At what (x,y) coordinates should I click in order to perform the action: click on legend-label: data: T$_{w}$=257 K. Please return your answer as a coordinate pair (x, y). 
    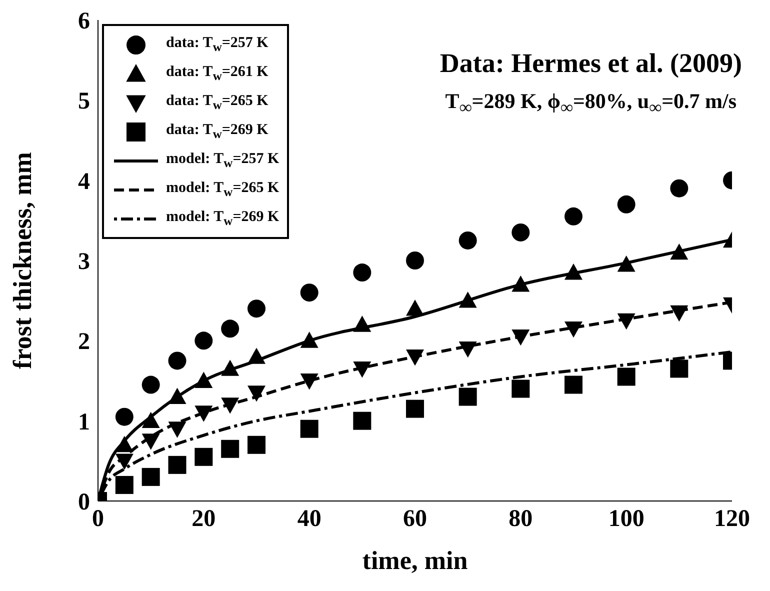
    Looking at the image, I should click on (217, 44).